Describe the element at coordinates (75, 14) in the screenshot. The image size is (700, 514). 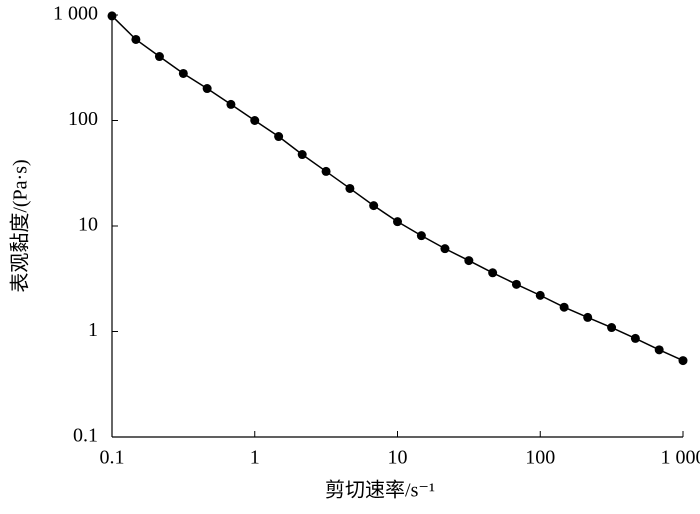
I see `y-tick-label: 1 000` at that location.